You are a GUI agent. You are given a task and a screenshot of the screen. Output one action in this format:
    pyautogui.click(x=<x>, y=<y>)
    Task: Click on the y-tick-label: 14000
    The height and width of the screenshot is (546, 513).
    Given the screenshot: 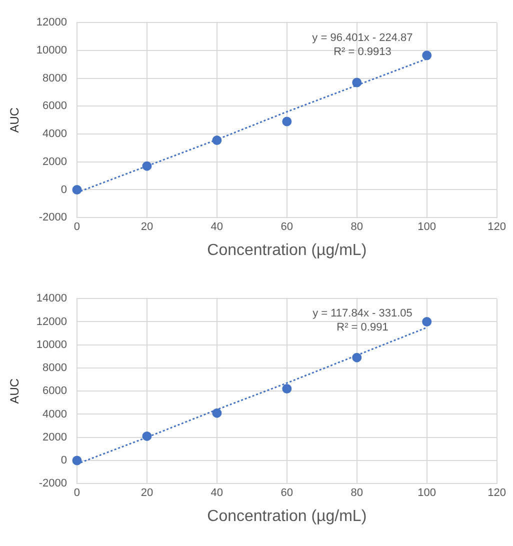 What is the action you would take?
    pyautogui.click(x=51, y=298)
    